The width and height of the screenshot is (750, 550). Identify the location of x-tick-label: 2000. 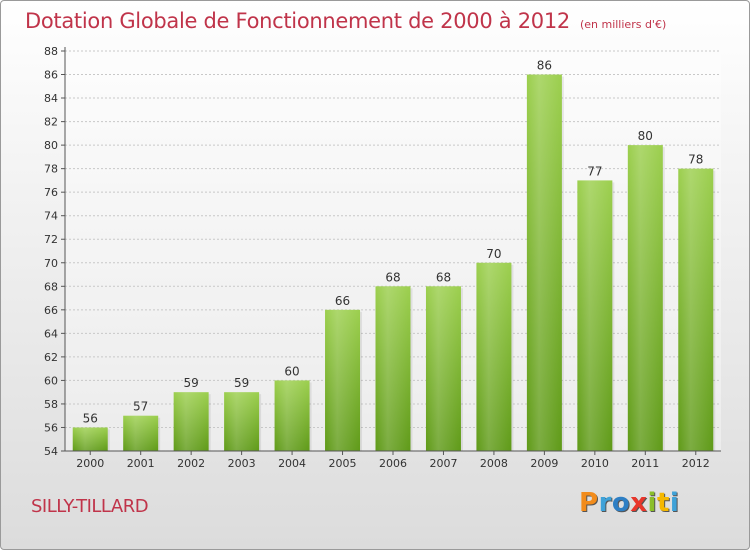
(90, 463).